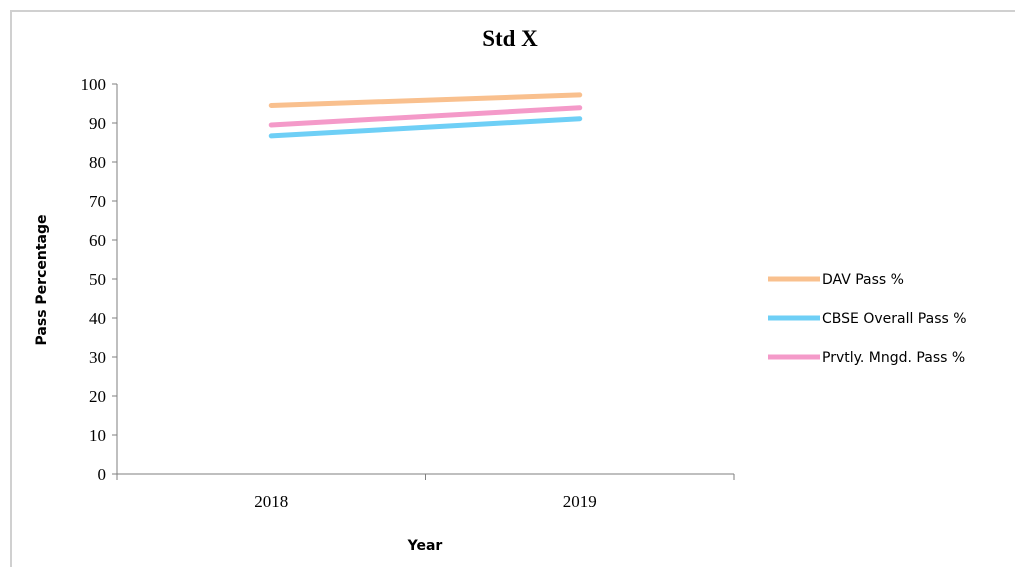  Describe the element at coordinates (42, 280) in the screenshot. I see `y-axis-title: Pass Percentage` at that location.